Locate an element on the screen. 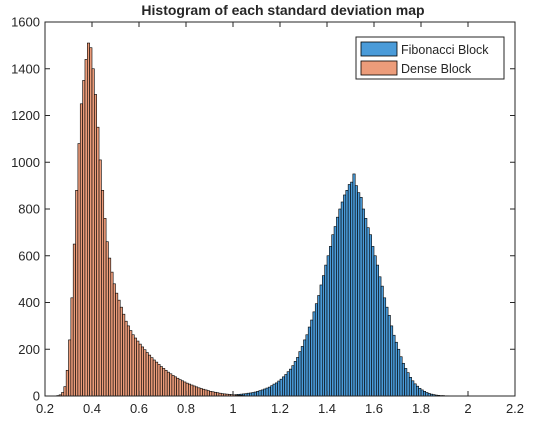 This screenshot has width=536, height=430. legend-label-fibonacci: Fibonacci Block is located at coordinates (445, 50).